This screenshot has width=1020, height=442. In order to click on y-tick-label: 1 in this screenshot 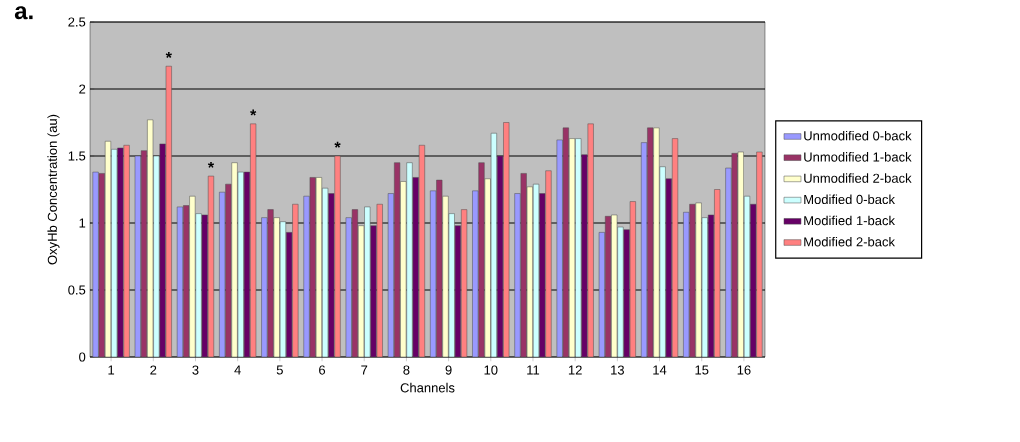, I will do `click(82, 223)`.